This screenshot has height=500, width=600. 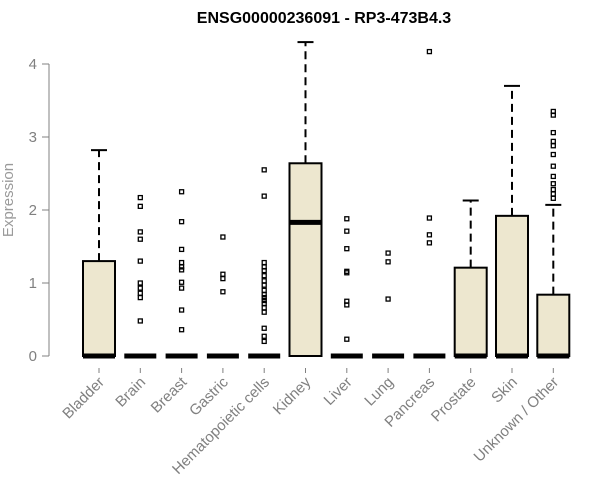 I want to click on x-tick-label: Lung, so click(x=379, y=392).